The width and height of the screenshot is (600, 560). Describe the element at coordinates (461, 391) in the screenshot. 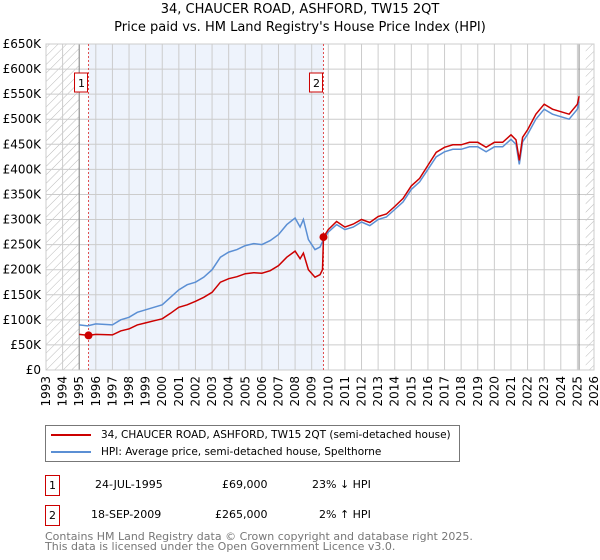

I see `x-tick-label: 2018` at that location.